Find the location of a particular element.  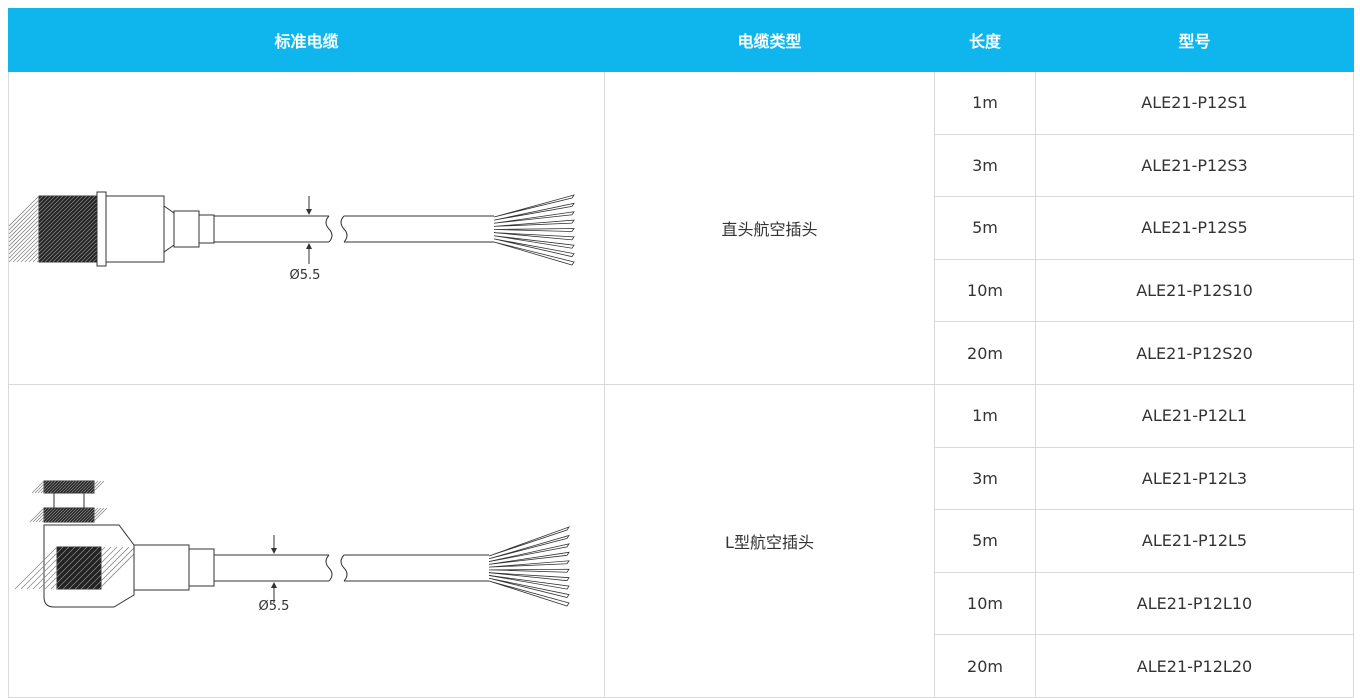

header-cell: 长度 is located at coordinates (985, 40).